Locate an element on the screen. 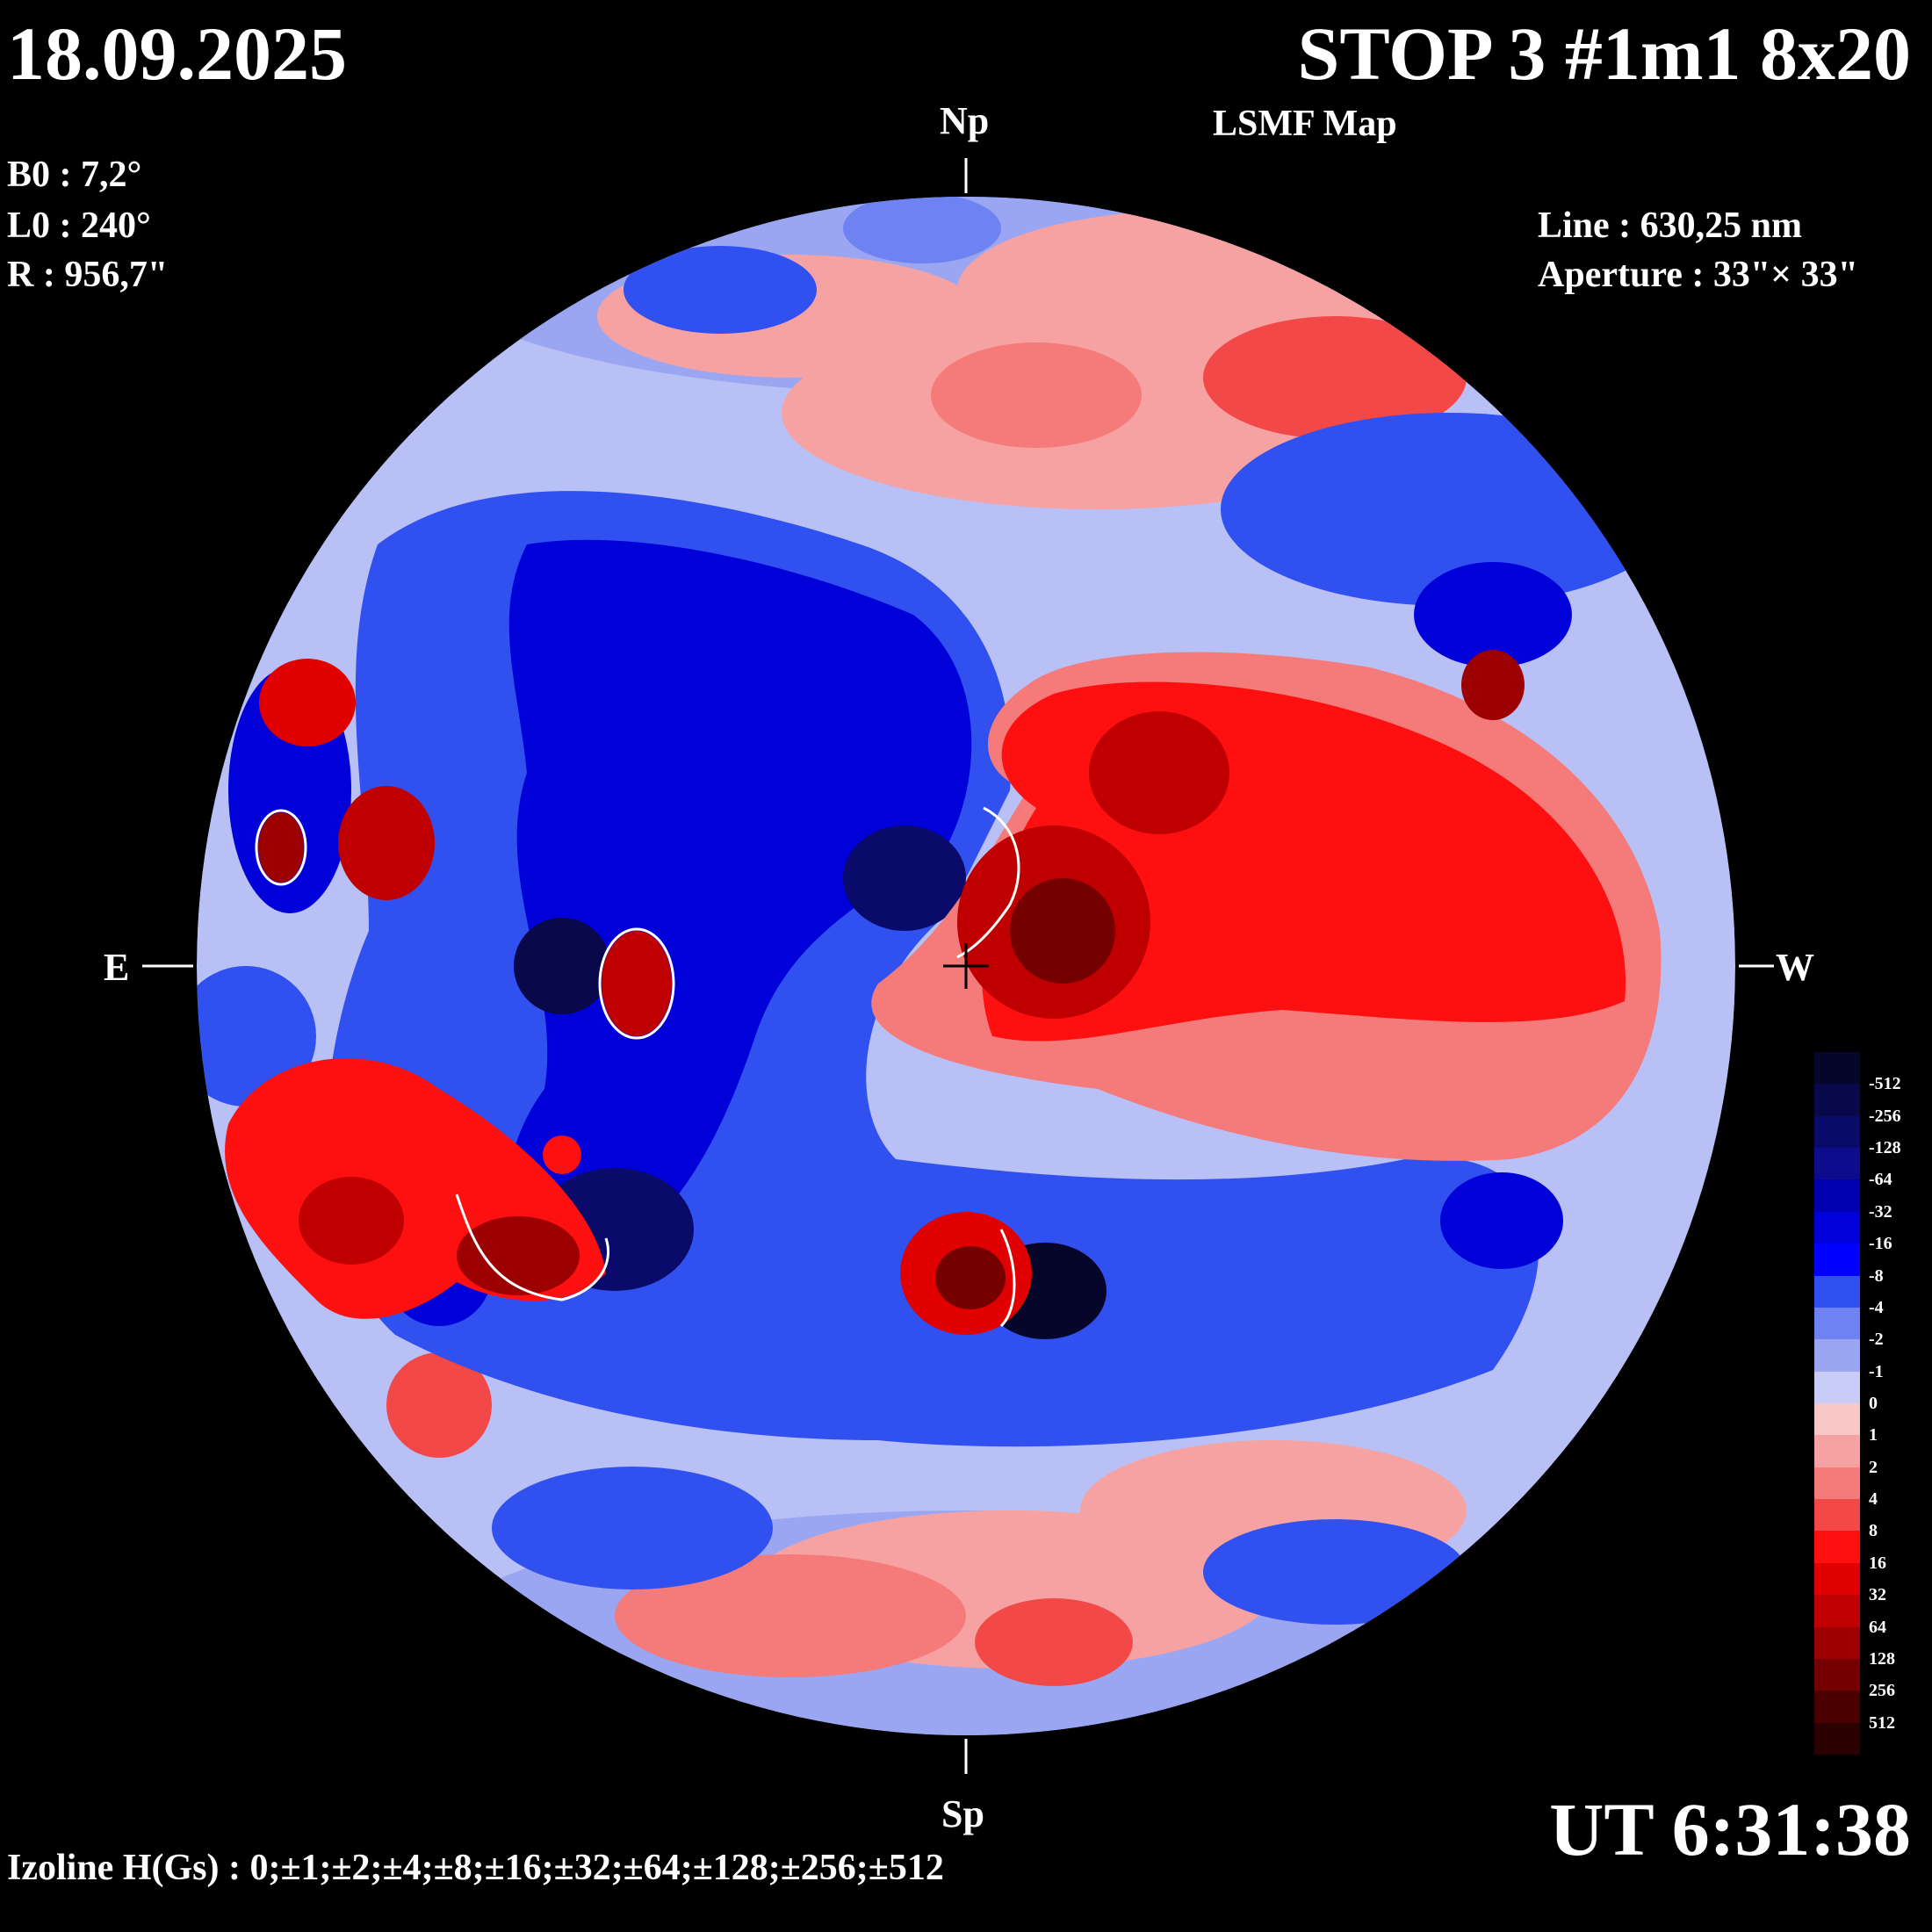  param-b0: B0 : 7,2° is located at coordinates (74, 175).